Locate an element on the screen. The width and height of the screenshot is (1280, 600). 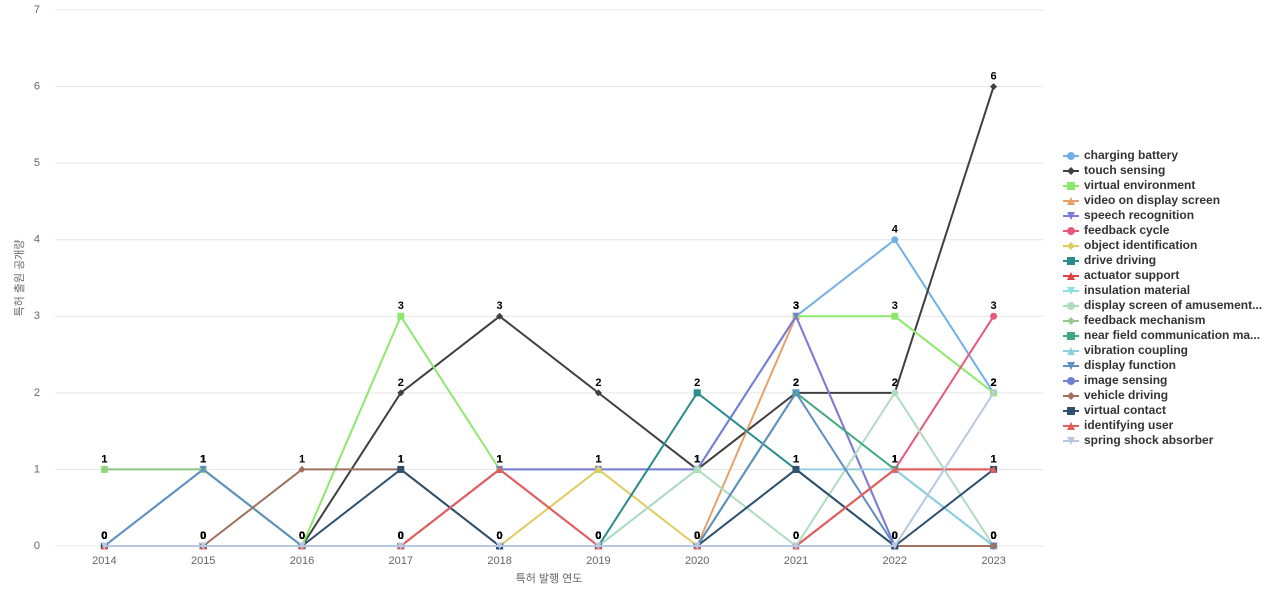
legend-item: spring shock absorber is located at coordinates (1138, 440).